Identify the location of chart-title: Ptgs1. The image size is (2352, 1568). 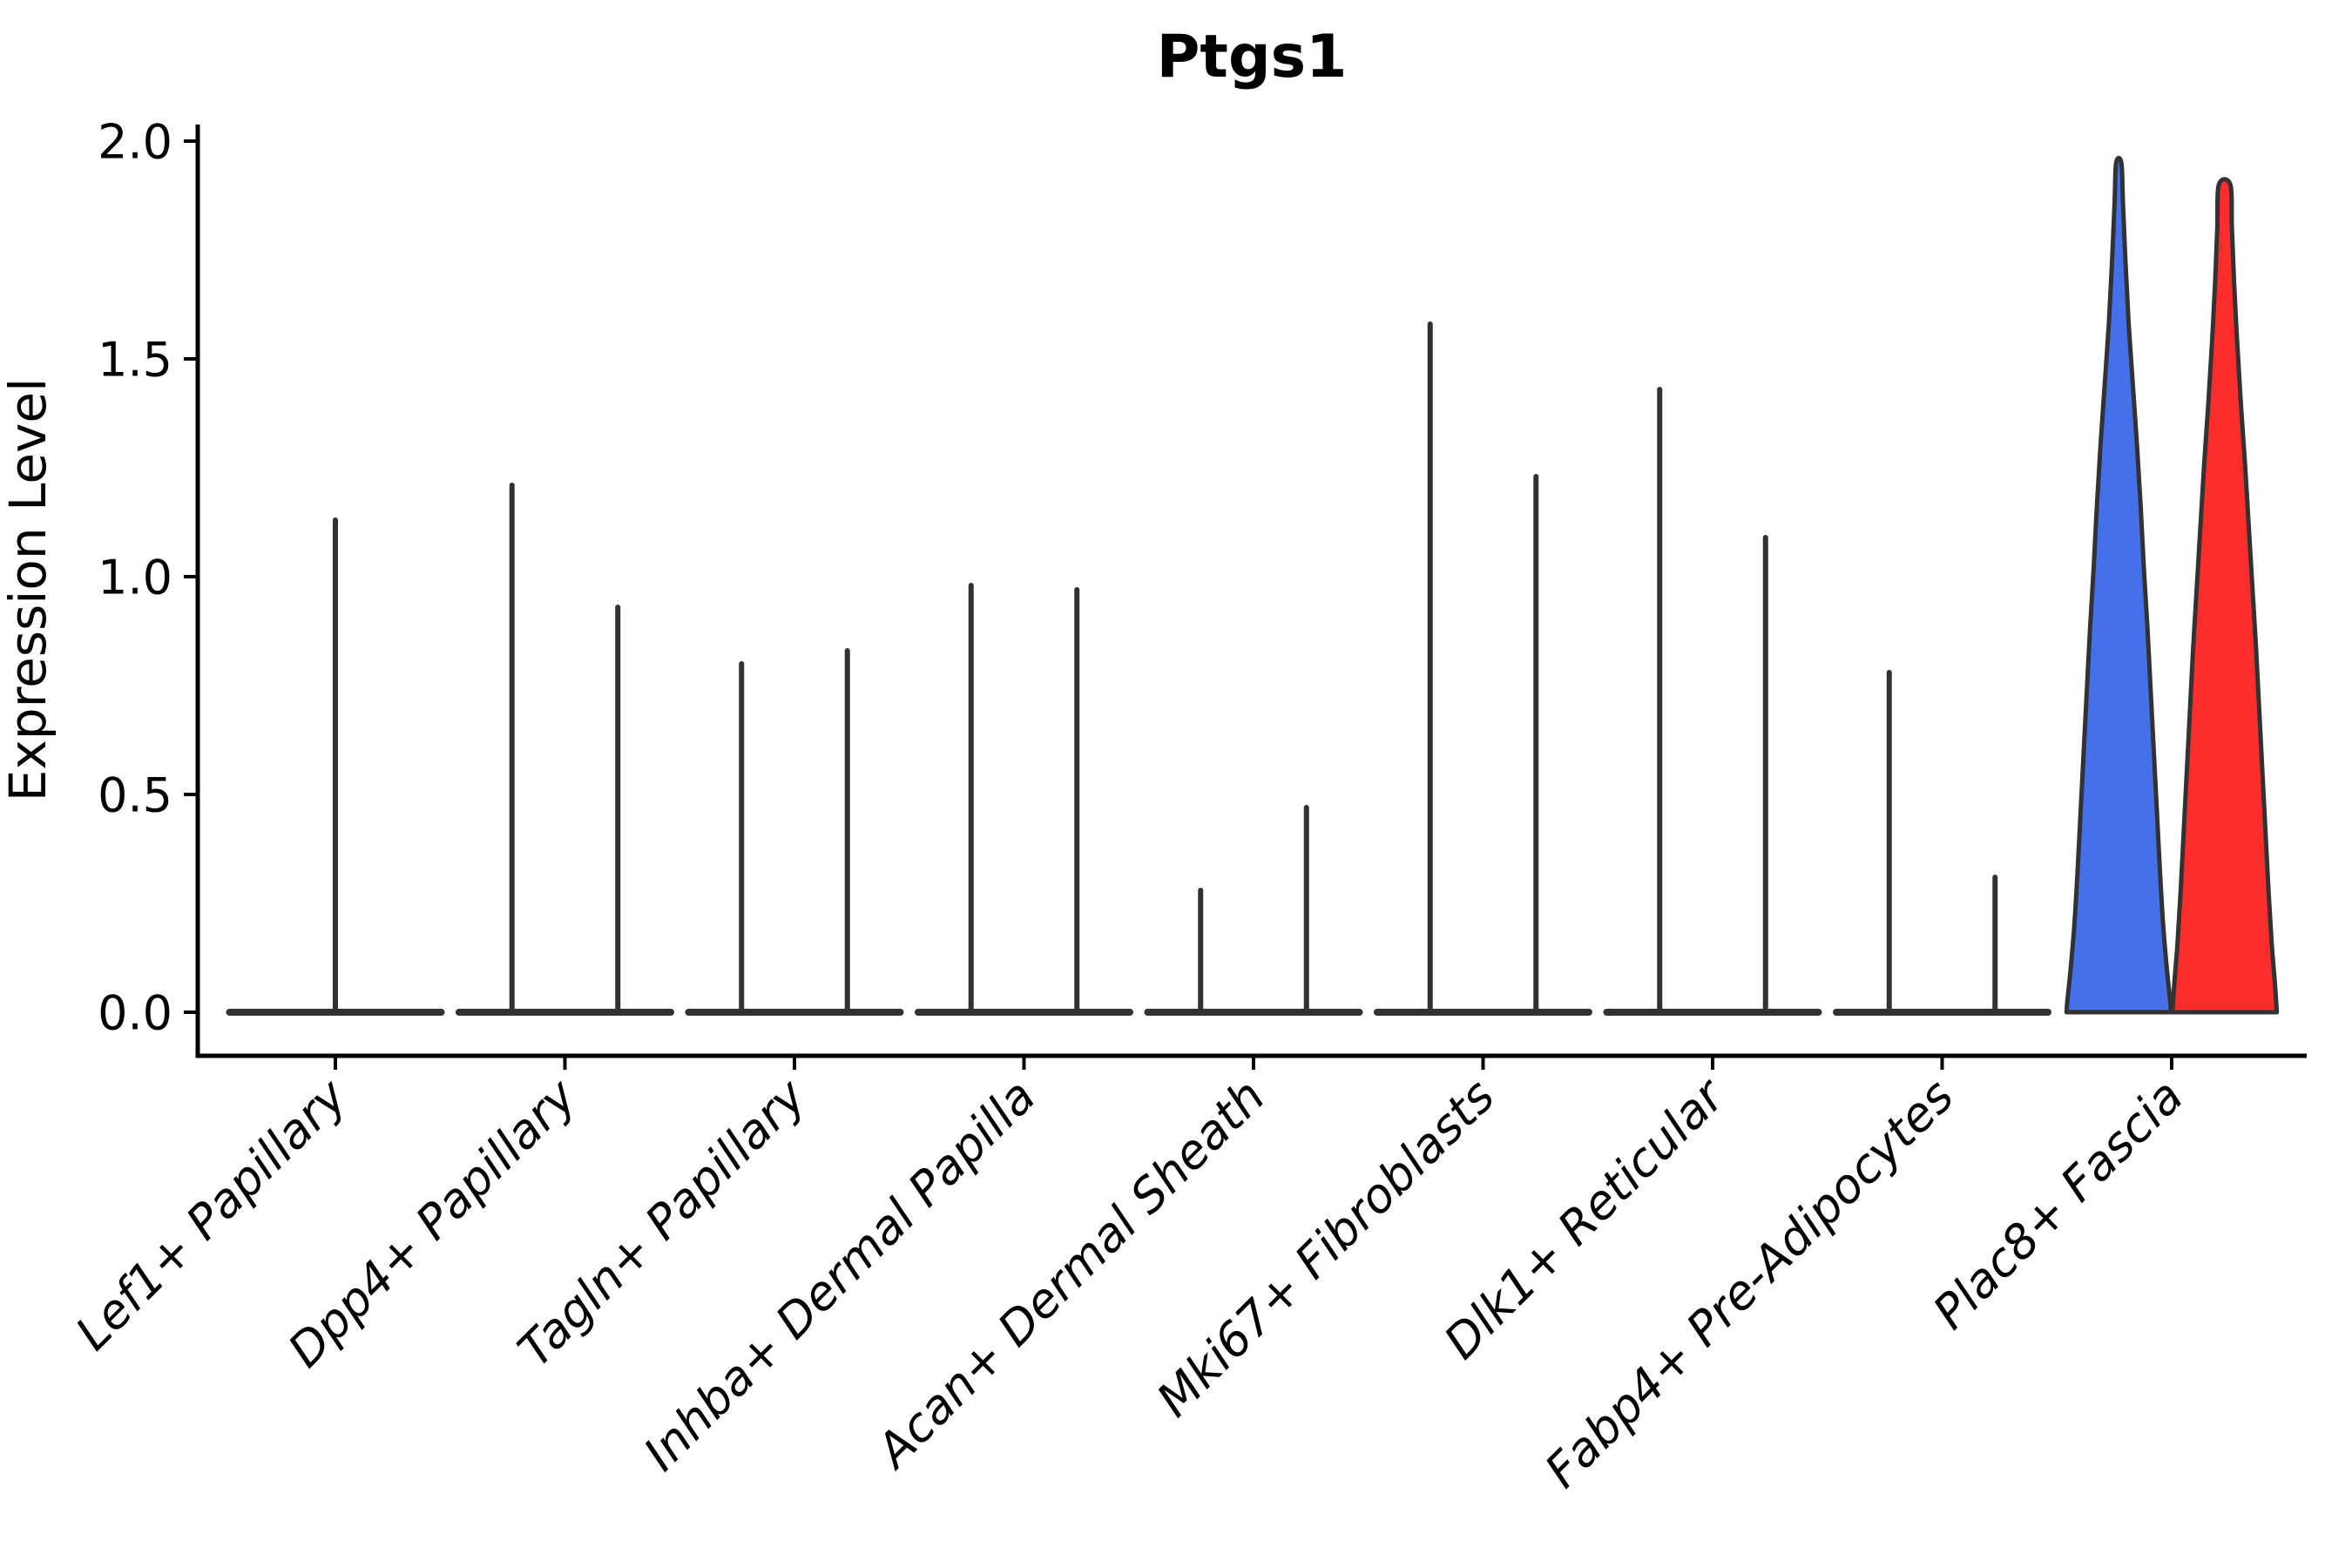
(1252, 57).